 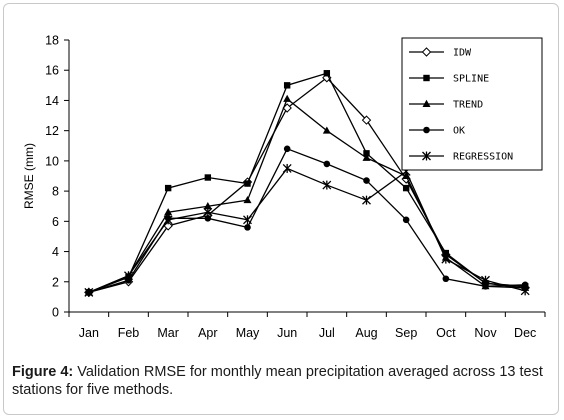 I want to click on x-tick-label: Oct, so click(x=446, y=333).